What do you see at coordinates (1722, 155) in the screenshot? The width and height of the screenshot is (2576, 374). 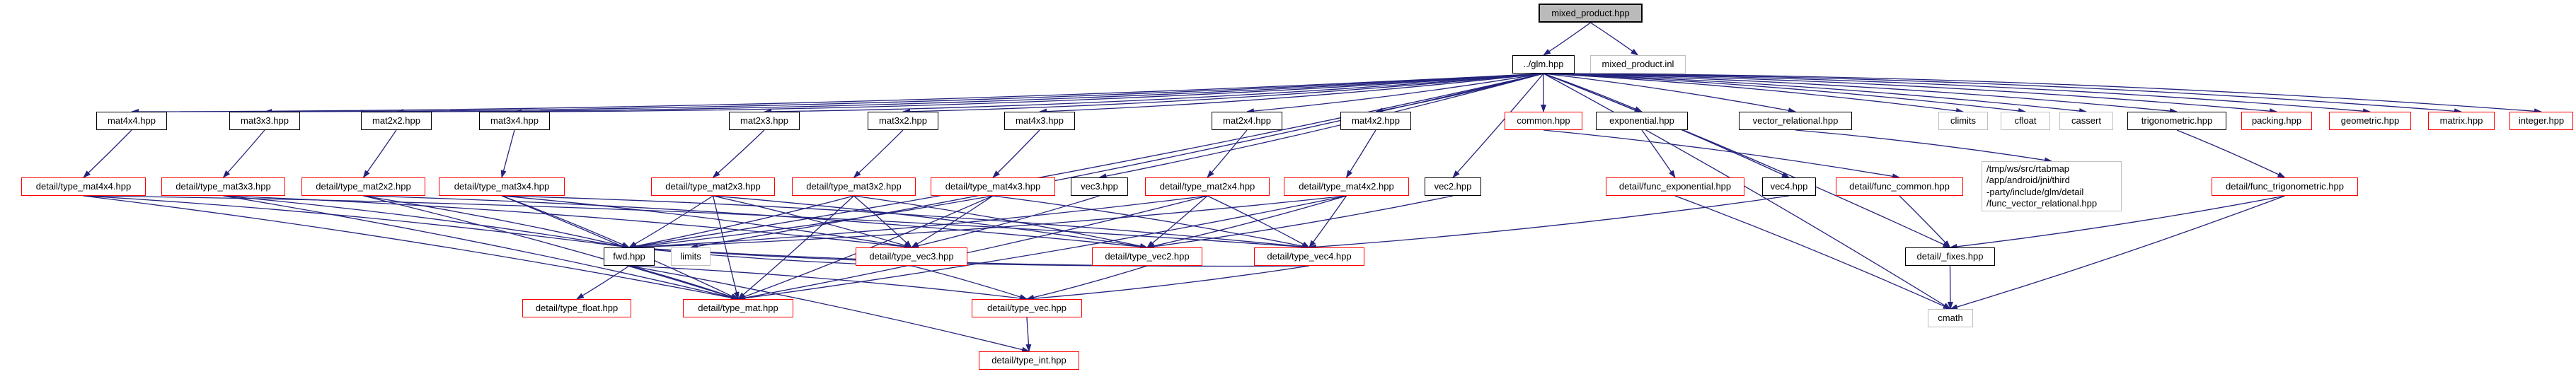 I see `edge-common-hpp-to-func-common` at bounding box center [1722, 155].